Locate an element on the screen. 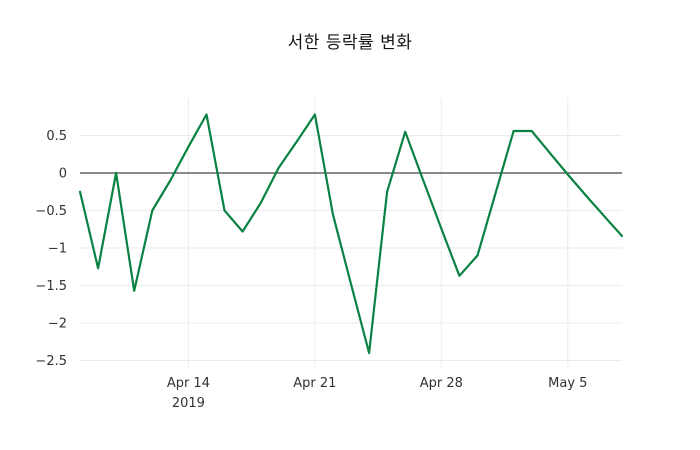 This screenshot has width=700, height=450. y-tick-label: −1.5 is located at coordinates (51, 286).